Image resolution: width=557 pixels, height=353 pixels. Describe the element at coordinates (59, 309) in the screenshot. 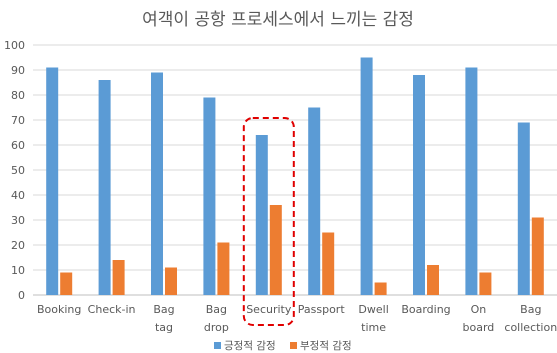

I see `x-tick-label: Booking` at that location.